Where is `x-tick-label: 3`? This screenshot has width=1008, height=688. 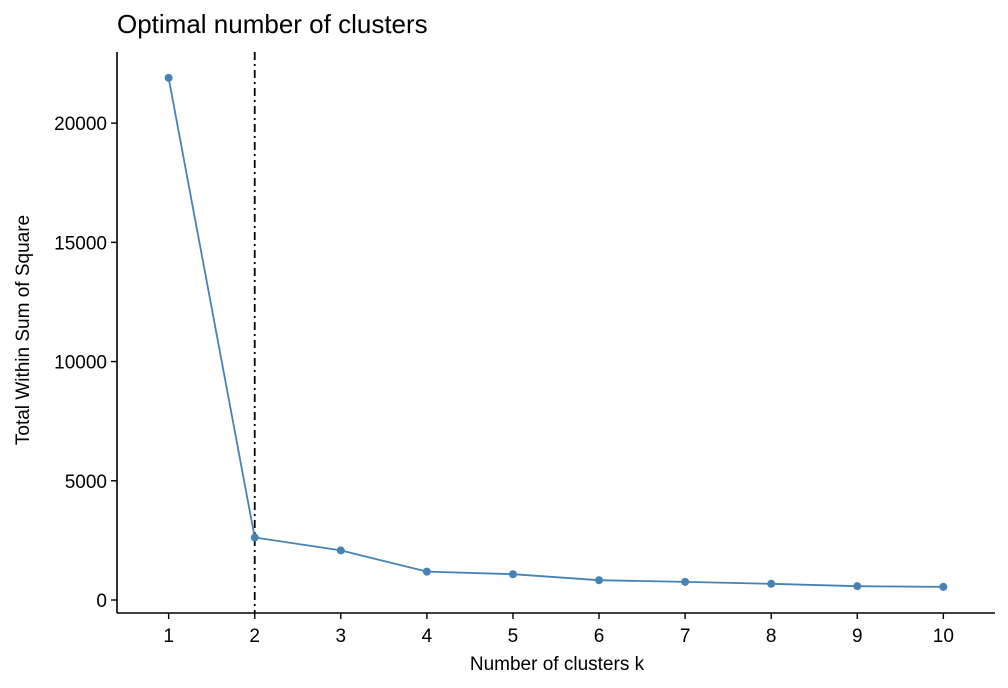
x-tick-label: 3 is located at coordinates (341, 636).